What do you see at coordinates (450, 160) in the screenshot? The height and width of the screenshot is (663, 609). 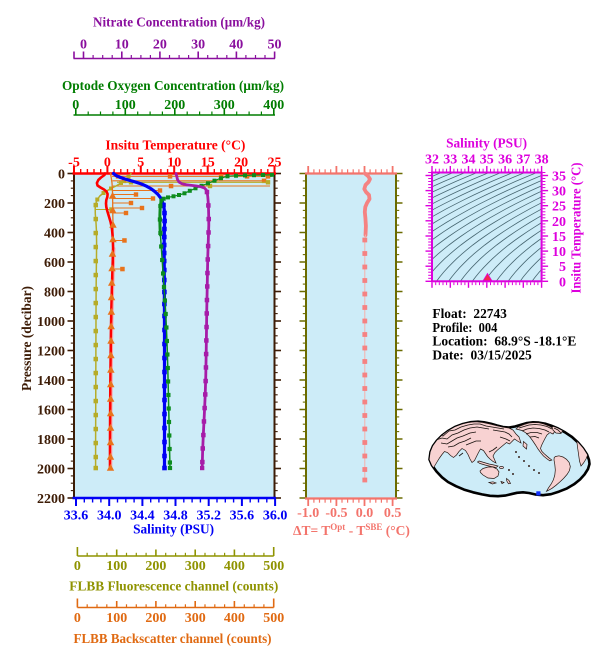 I see `svg-text: 33` at bounding box center [450, 160].